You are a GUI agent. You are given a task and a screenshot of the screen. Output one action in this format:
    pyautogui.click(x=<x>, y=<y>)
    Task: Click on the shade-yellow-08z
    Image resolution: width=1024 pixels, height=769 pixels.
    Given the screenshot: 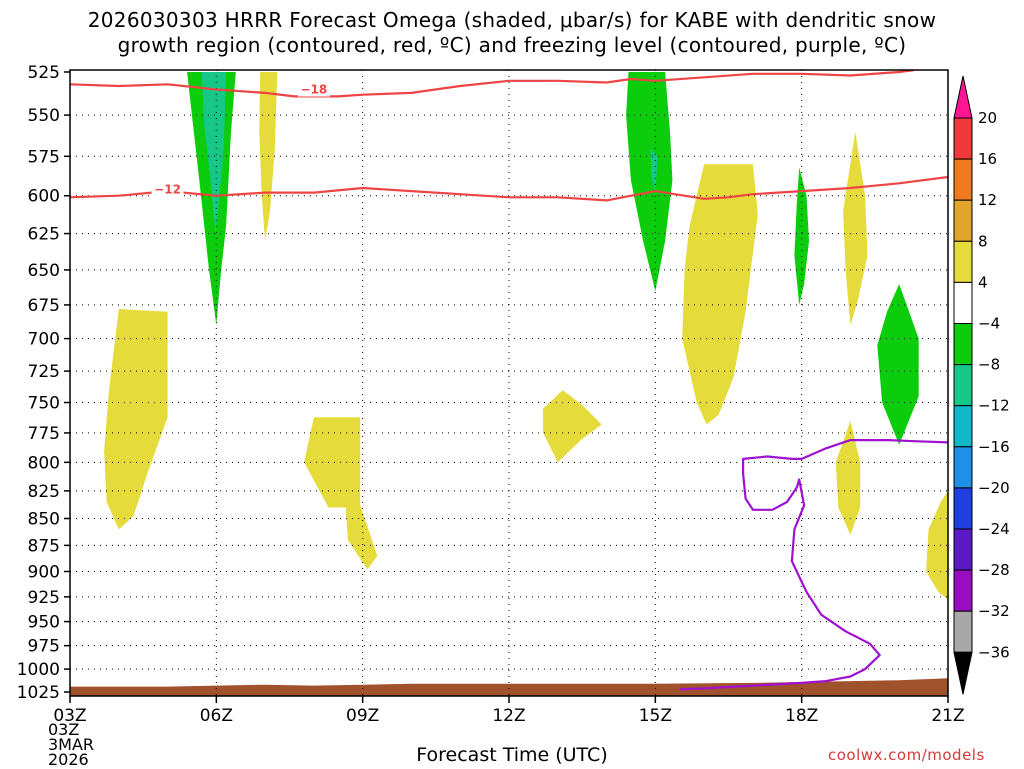 What is the action you would take?
    pyautogui.click(x=341, y=493)
    